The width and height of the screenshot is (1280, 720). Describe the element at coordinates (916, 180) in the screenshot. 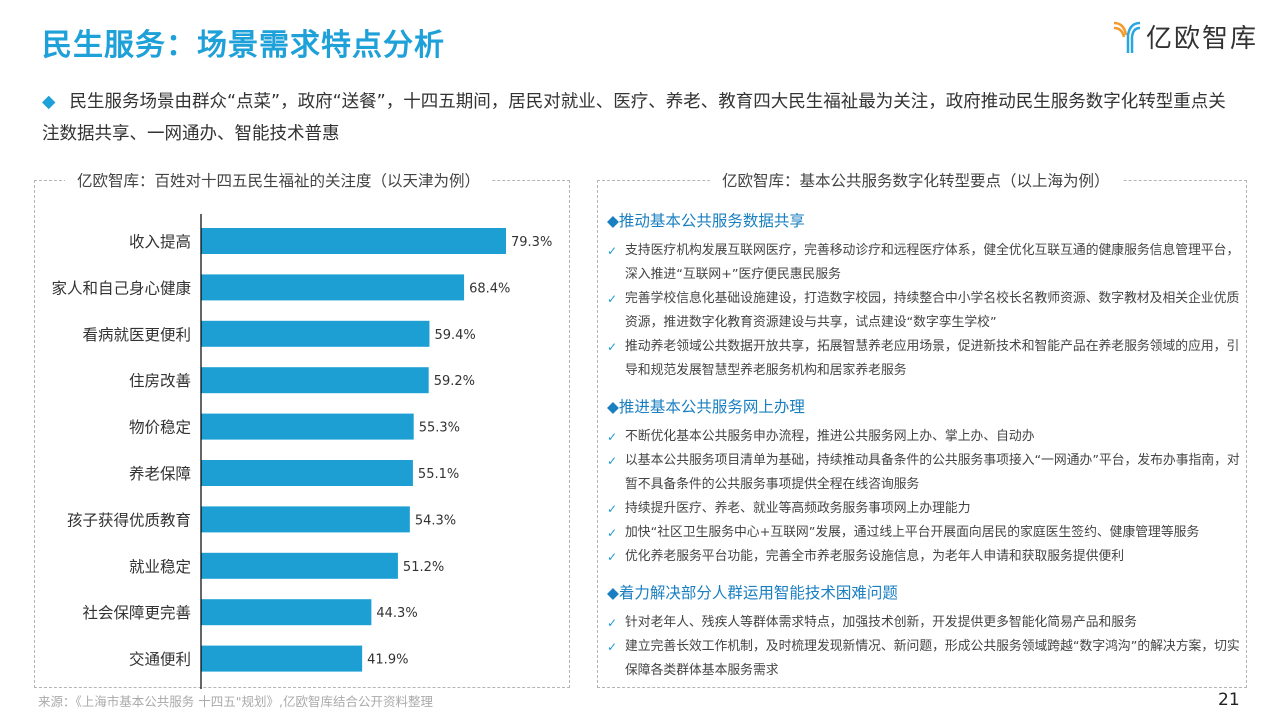

I see `panel-title: 亿欧智库：基本公共服务数字化转型要点（以上海为例）` at that location.